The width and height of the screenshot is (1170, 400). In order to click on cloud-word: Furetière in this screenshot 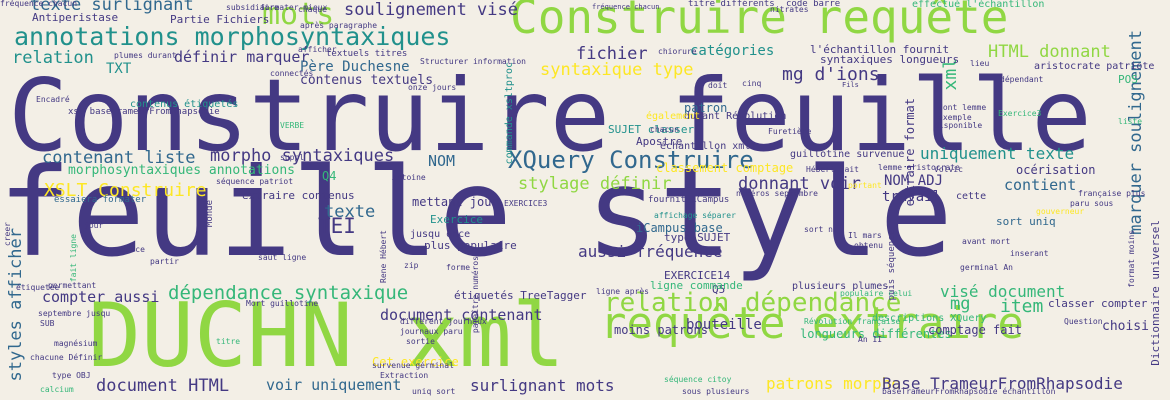, I will do `click(790, 131)`.